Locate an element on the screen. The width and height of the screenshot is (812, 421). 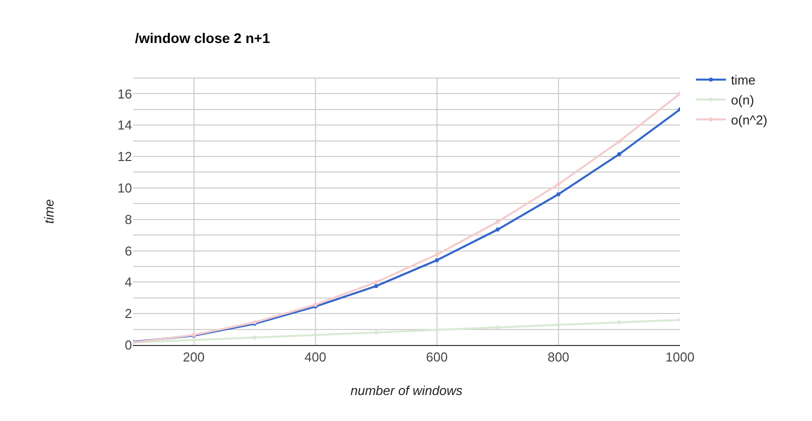
y-tick-label: 6 is located at coordinates (128, 250).